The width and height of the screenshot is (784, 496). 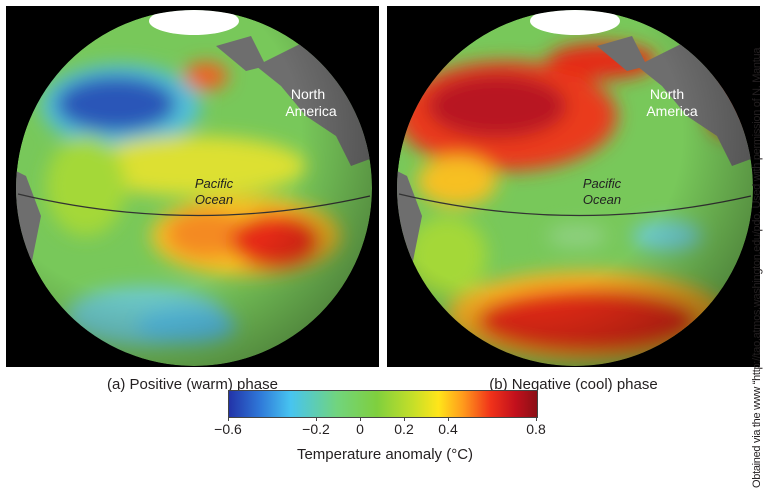 I want to click on legend-title: Temperature anomaly (°C), so click(x=385, y=454).